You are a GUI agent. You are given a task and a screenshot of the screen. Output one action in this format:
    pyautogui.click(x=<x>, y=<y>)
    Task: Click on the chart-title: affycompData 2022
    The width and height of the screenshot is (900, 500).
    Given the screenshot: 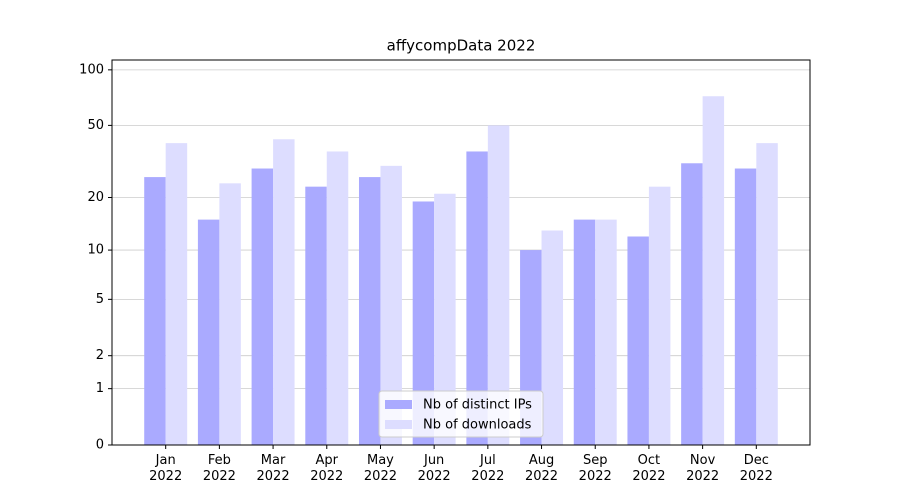 What is the action you would take?
    pyautogui.click(x=461, y=46)
    